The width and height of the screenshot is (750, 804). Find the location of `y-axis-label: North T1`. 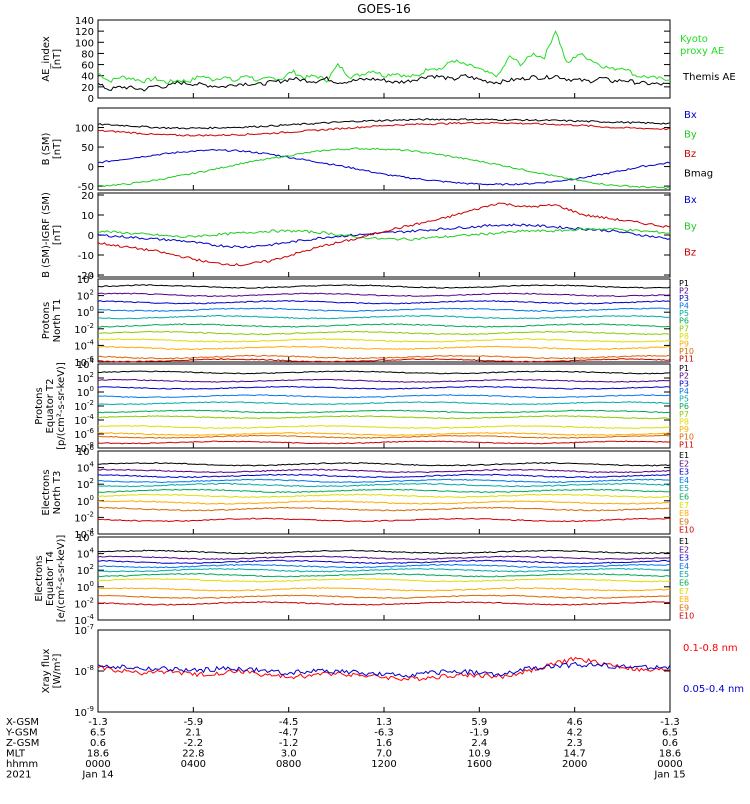

y-axis-label: North T1 is located at coordinates (57, 321).